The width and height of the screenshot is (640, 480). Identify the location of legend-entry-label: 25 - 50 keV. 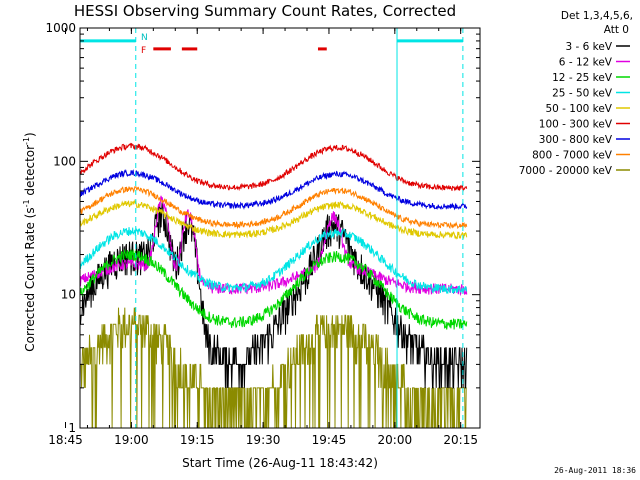
(582, 94).